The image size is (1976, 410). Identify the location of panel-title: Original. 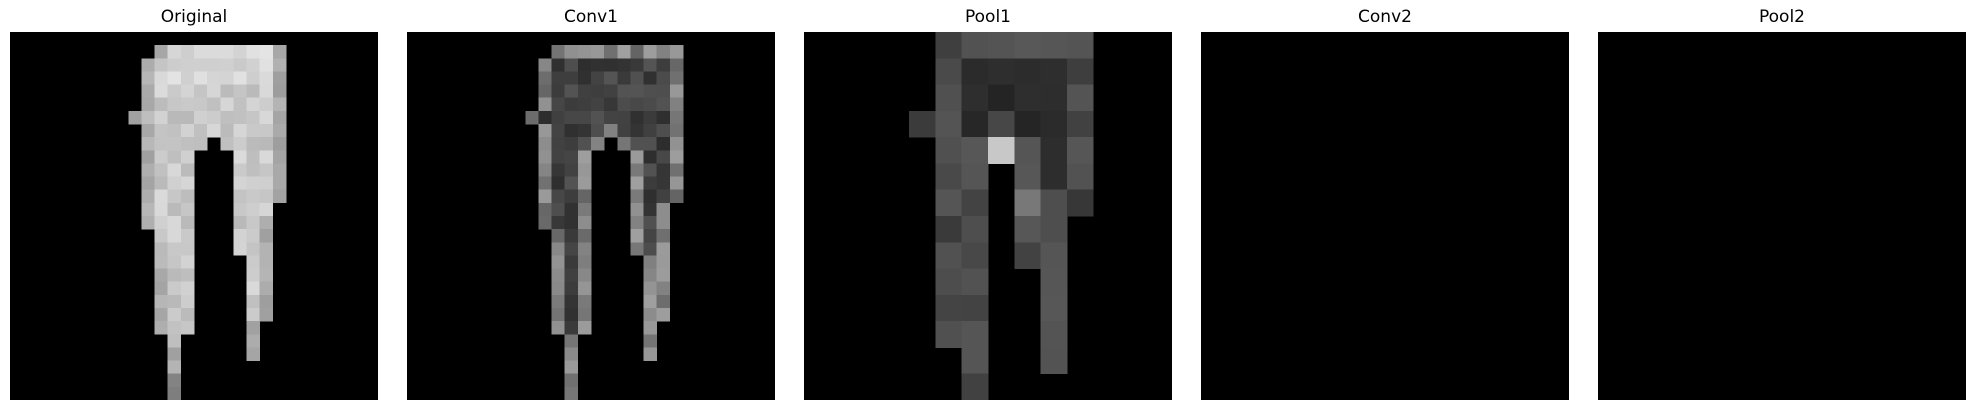
(194, 17).